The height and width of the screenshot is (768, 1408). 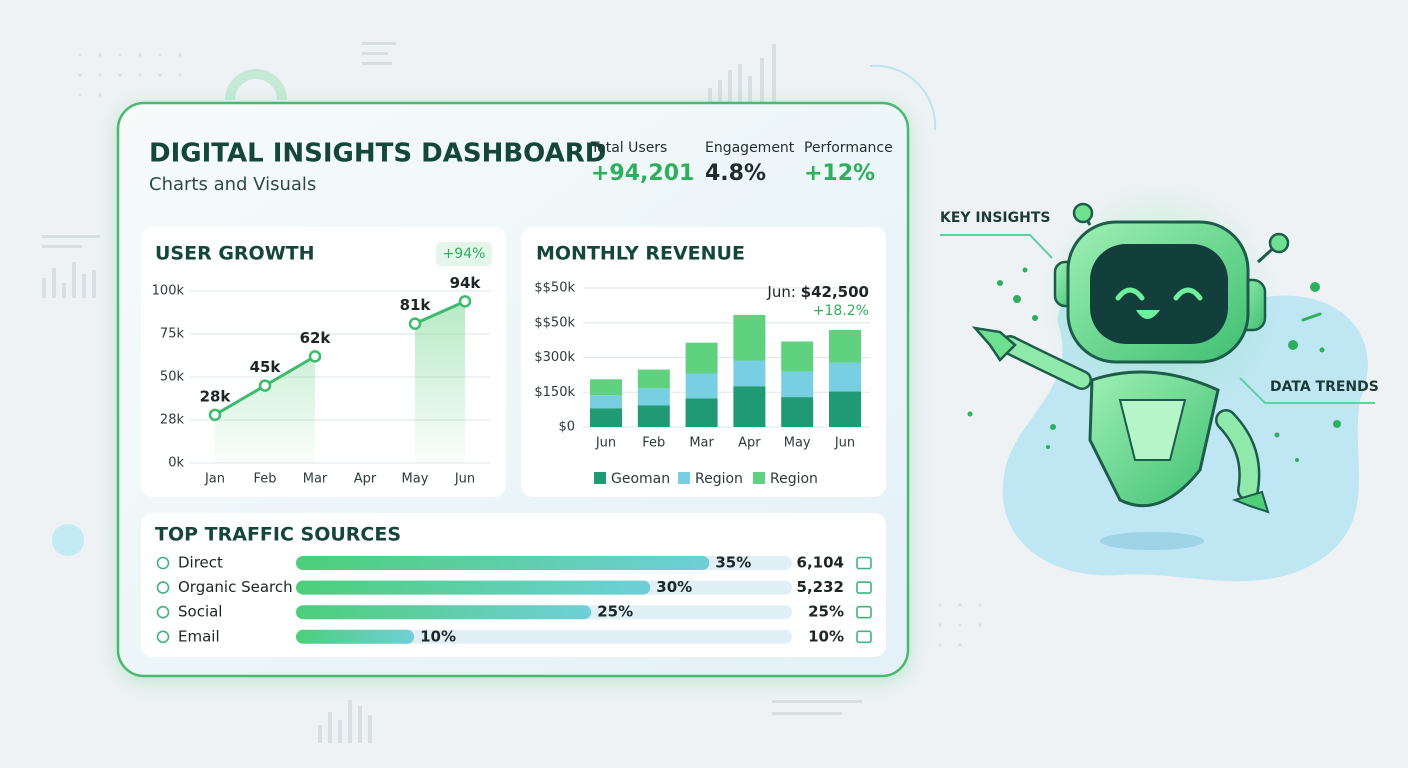 What do you see at coordinates (733, 563) in the screenshot?
I see `data-label: 35%` at bounding box center [733, 563].